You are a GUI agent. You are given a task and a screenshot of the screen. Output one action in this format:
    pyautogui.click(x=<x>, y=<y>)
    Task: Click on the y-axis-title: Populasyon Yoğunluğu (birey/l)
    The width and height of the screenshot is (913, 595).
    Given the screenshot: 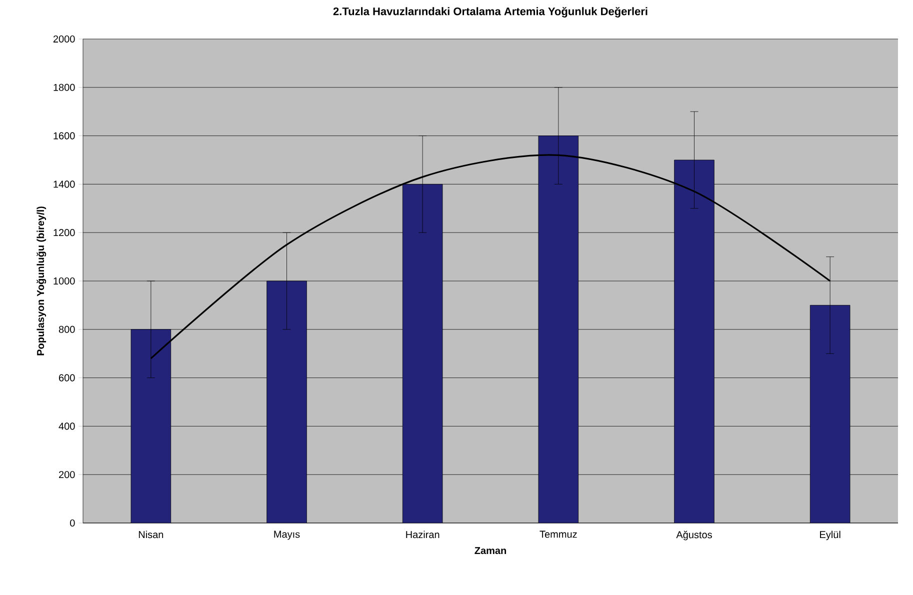 What is the action you would take?
    pyautogui.click(x=41, y=281)
    